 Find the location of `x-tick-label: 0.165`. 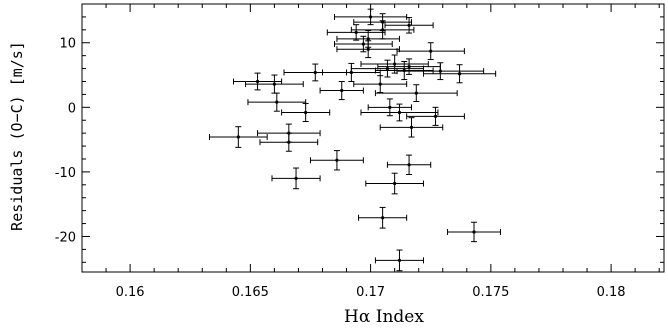

x-tick-label: 0.165 is located at coordinates (250, 292).